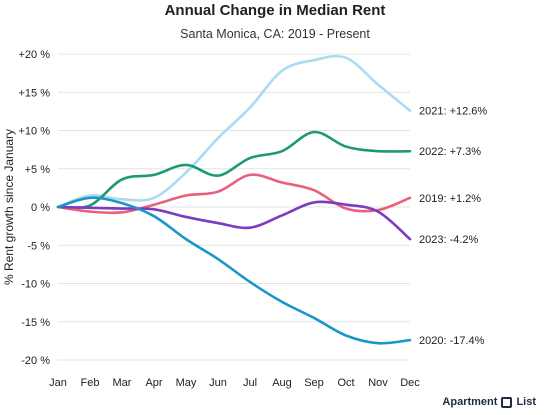  What do you see at coordinates (40, 208) in the screenshot?
I see `y-tick-label: 0 %` at bounding box center [40, 208].